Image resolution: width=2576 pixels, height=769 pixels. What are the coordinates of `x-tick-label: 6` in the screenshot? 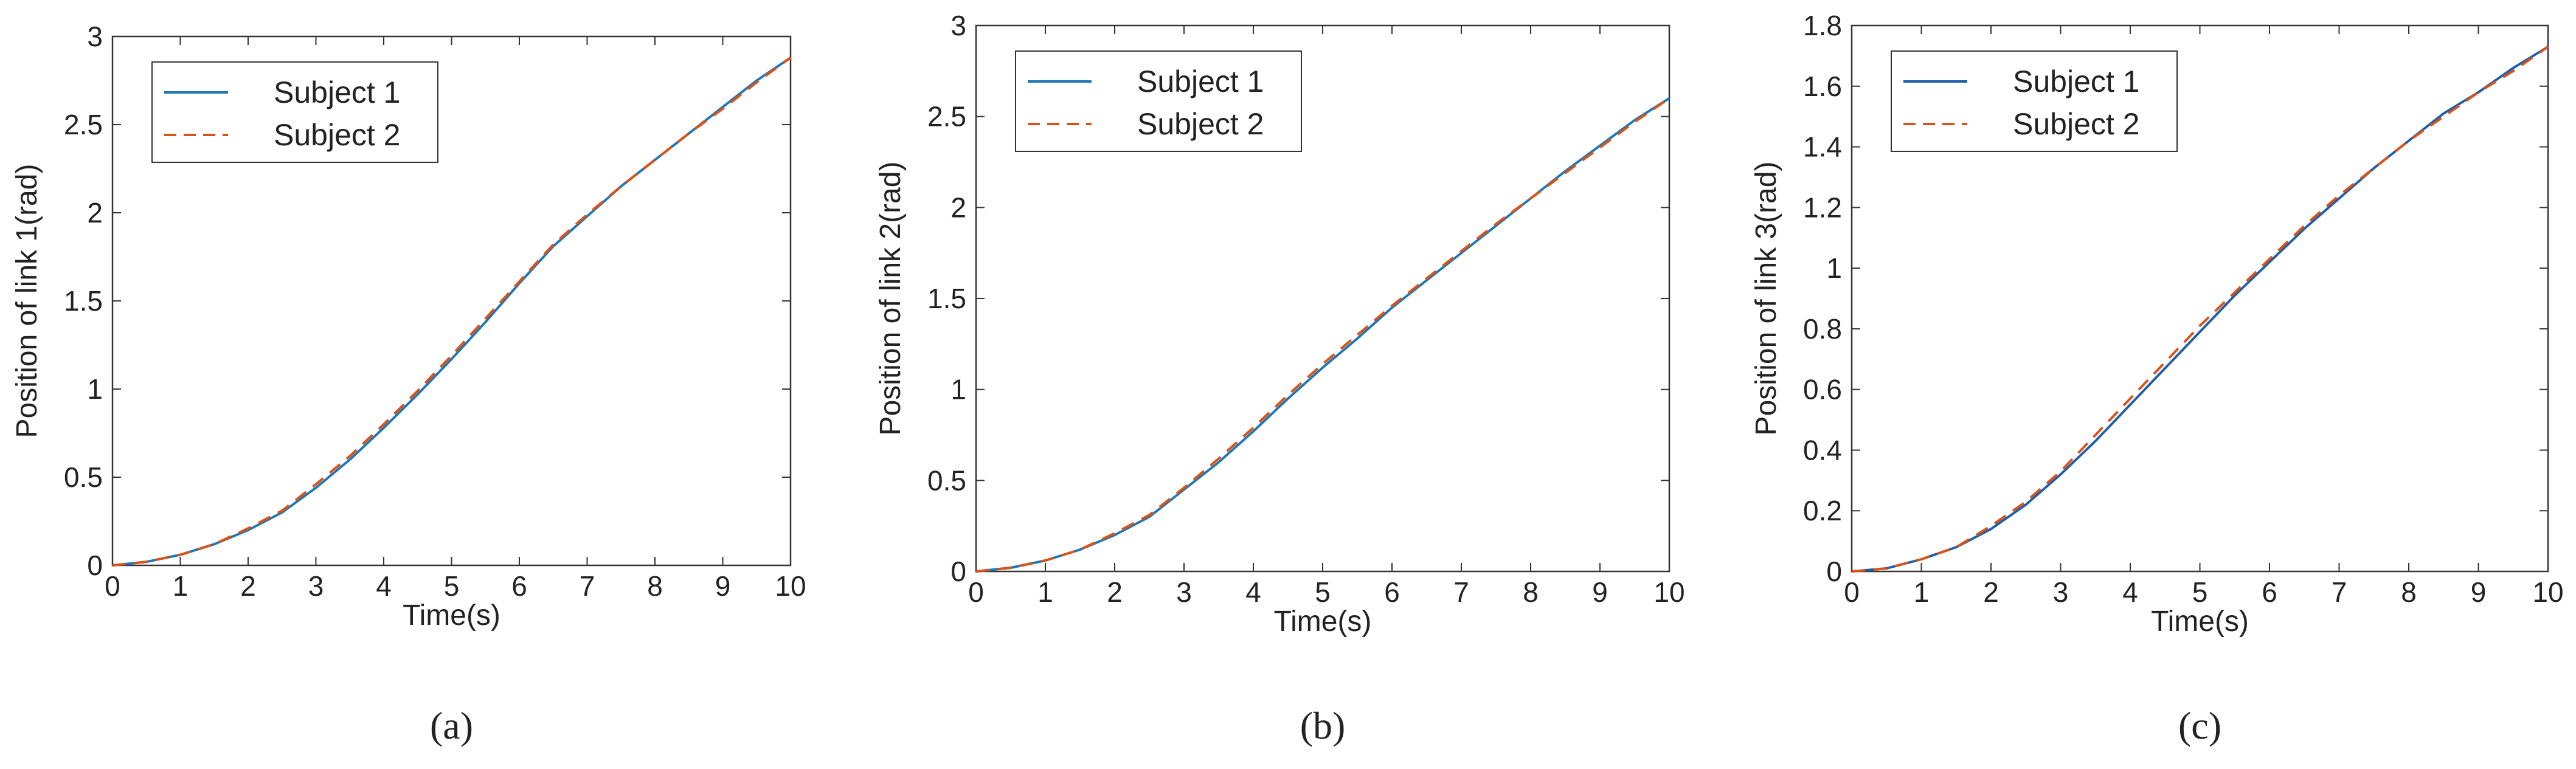 It's located at (519, 586).